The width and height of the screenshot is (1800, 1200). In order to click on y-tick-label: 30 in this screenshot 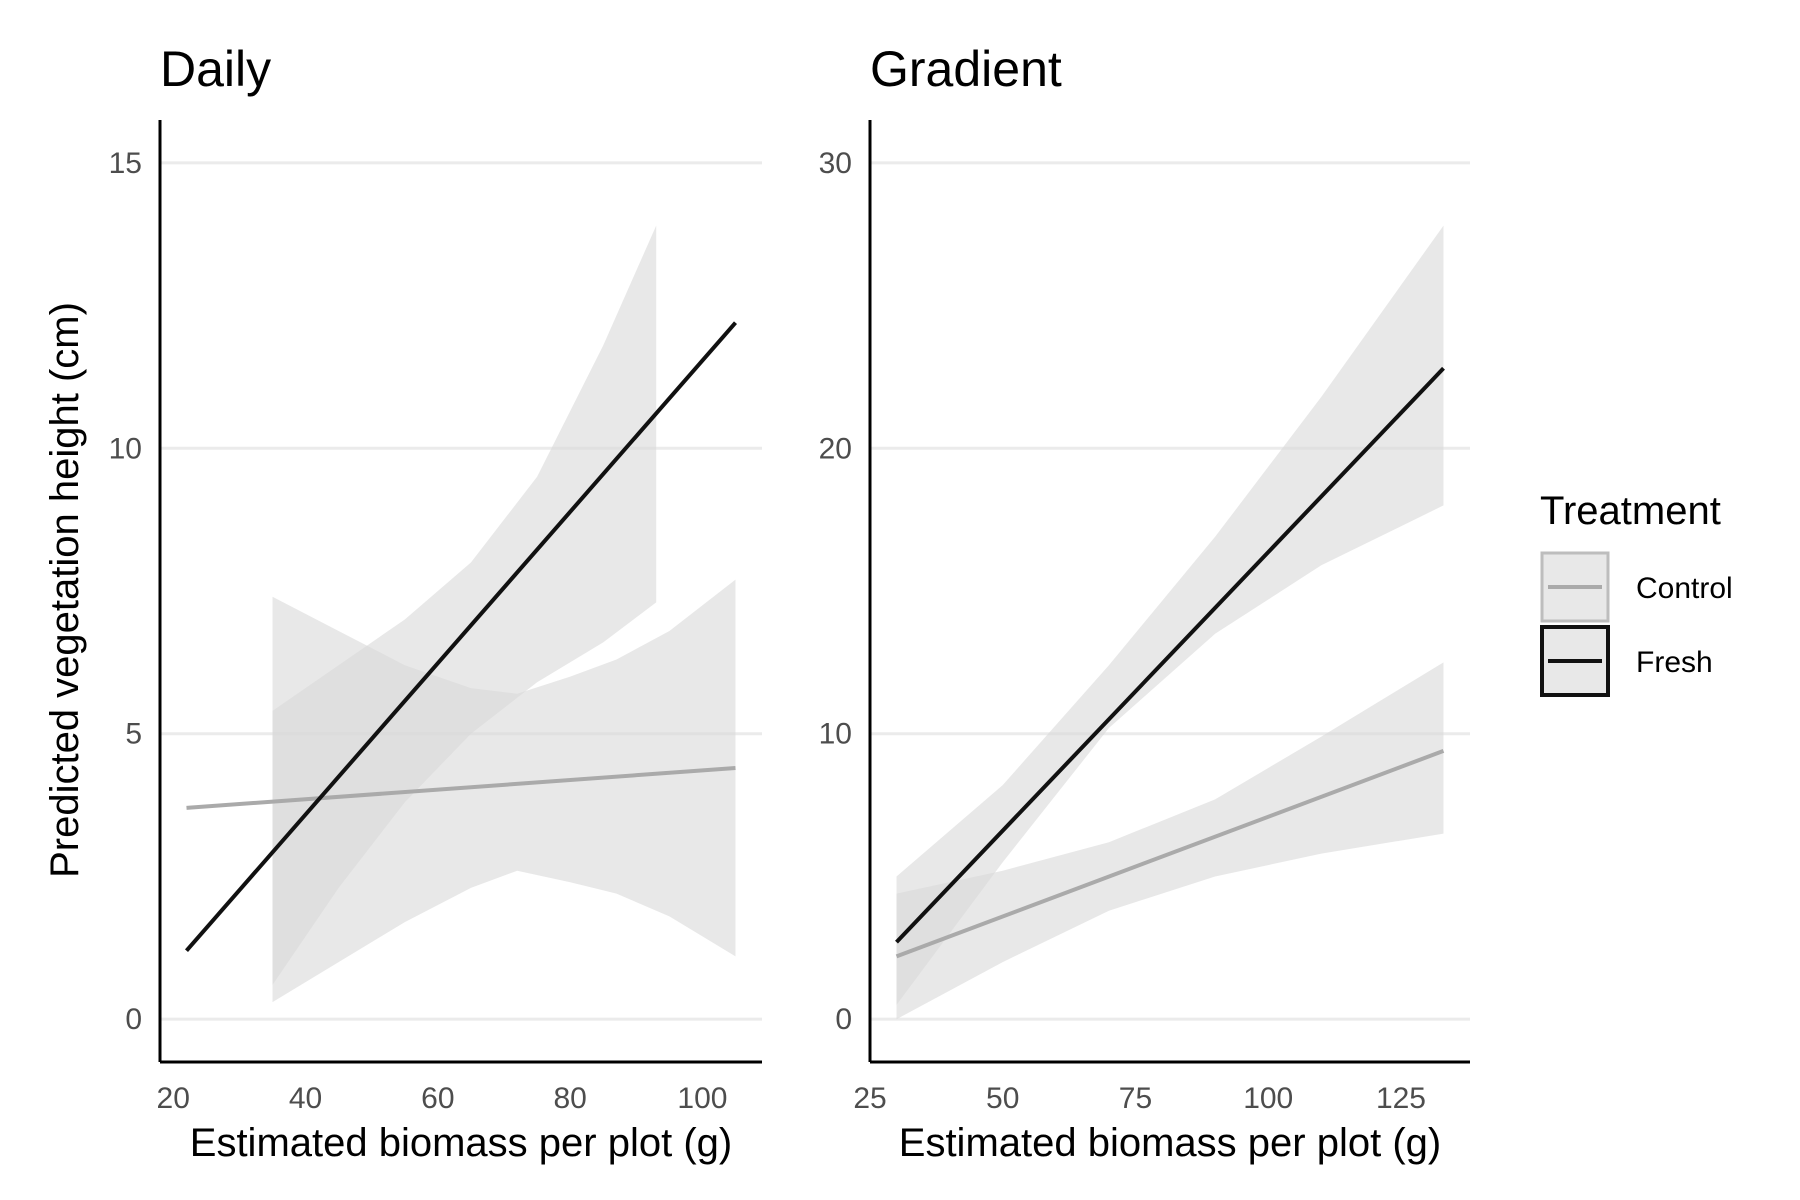, I will do `click(835, 163)`.